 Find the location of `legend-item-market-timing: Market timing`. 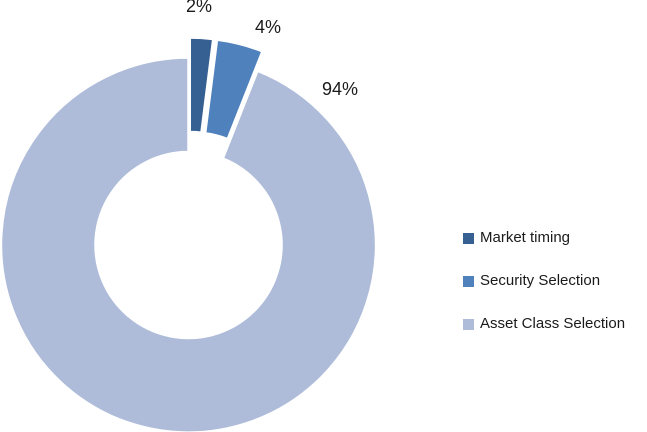

legend-item-market-timing: Market timing is located at coordinates (516, 238).